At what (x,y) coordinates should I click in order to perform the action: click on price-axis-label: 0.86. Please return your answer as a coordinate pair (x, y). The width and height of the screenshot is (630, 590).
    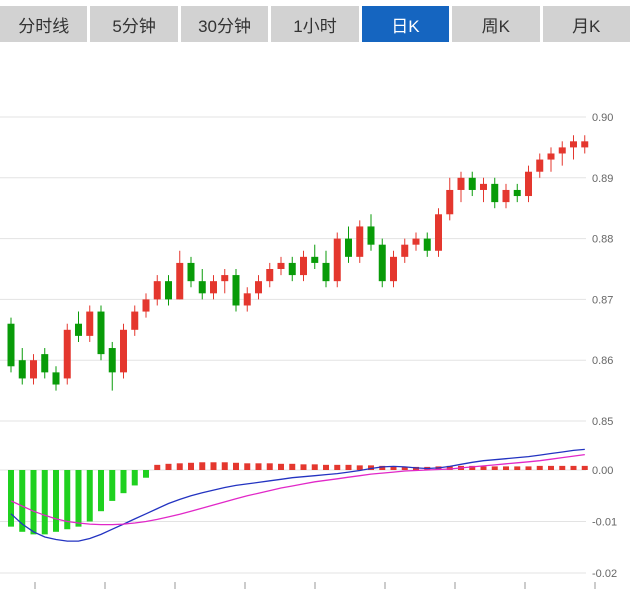
    Looking at the image, I should click on (602, 361).